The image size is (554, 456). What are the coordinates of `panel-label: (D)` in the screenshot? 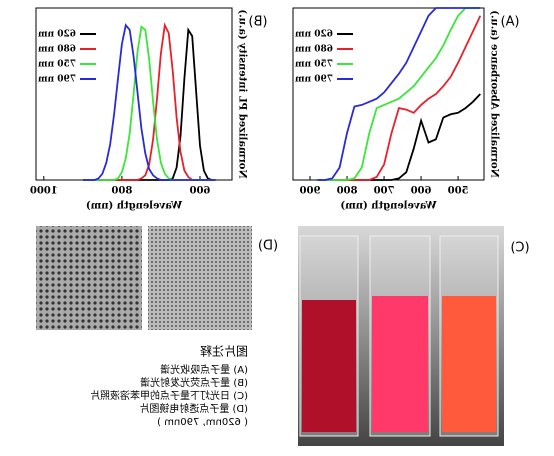 It's located at (268, 246).